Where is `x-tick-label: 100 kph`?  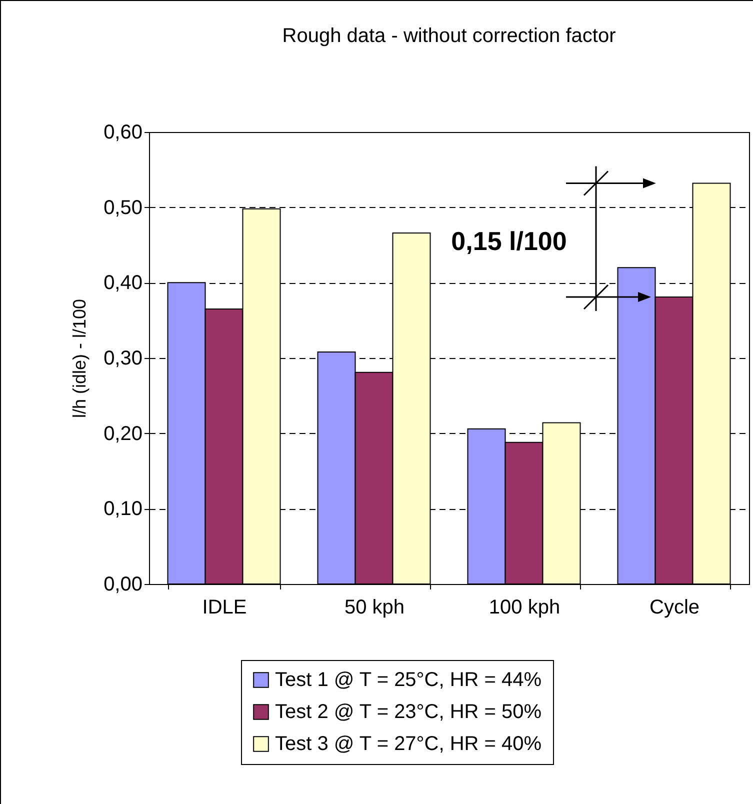
x-tick-label: 100 kph is located at coordinates (524, 607).